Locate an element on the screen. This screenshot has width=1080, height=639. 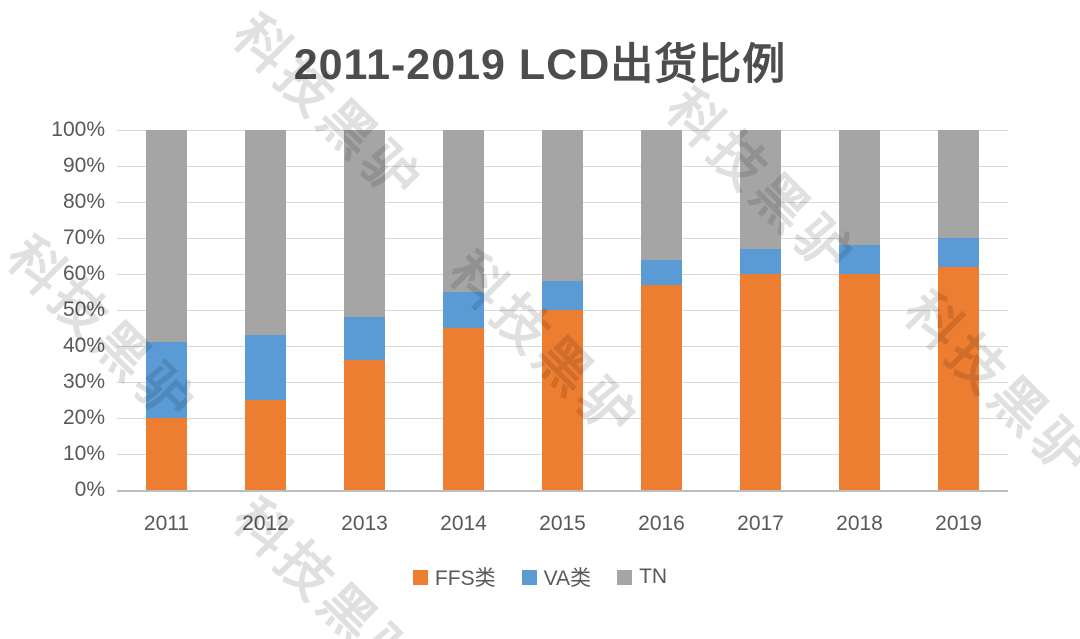
legend: FFS类 VA类 TN is located at coordinates (540, 577).